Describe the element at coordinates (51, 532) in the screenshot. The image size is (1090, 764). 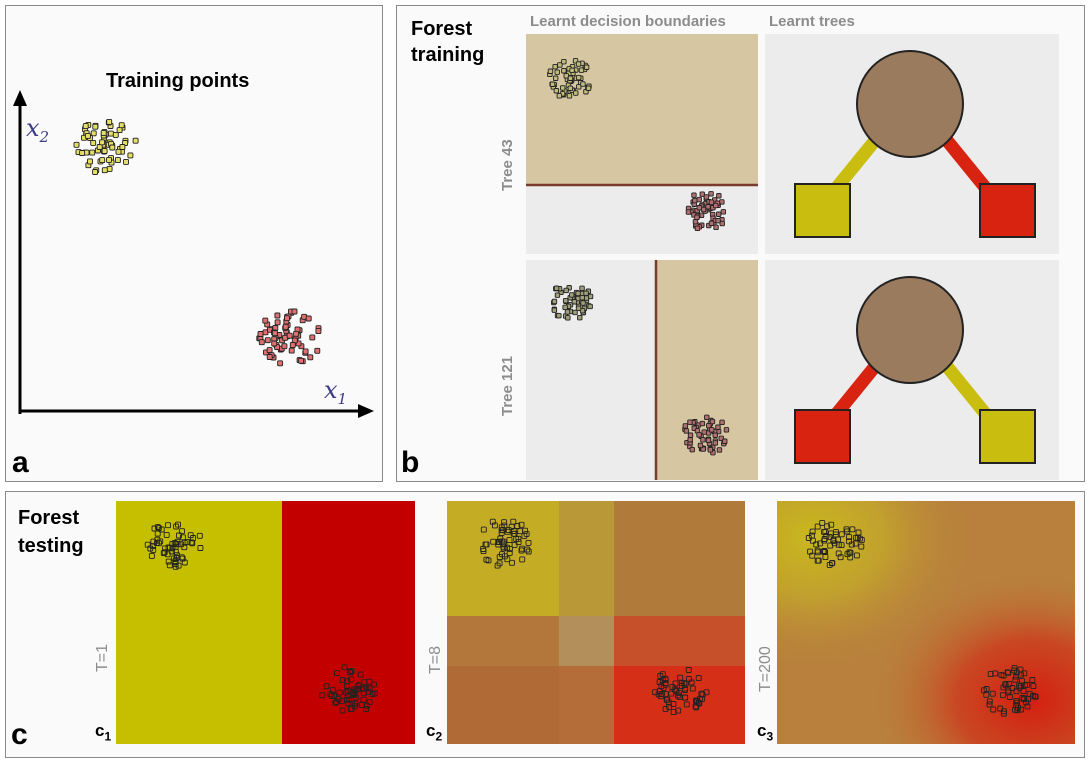
I see `panel-c-title: Forest testing` at that location.